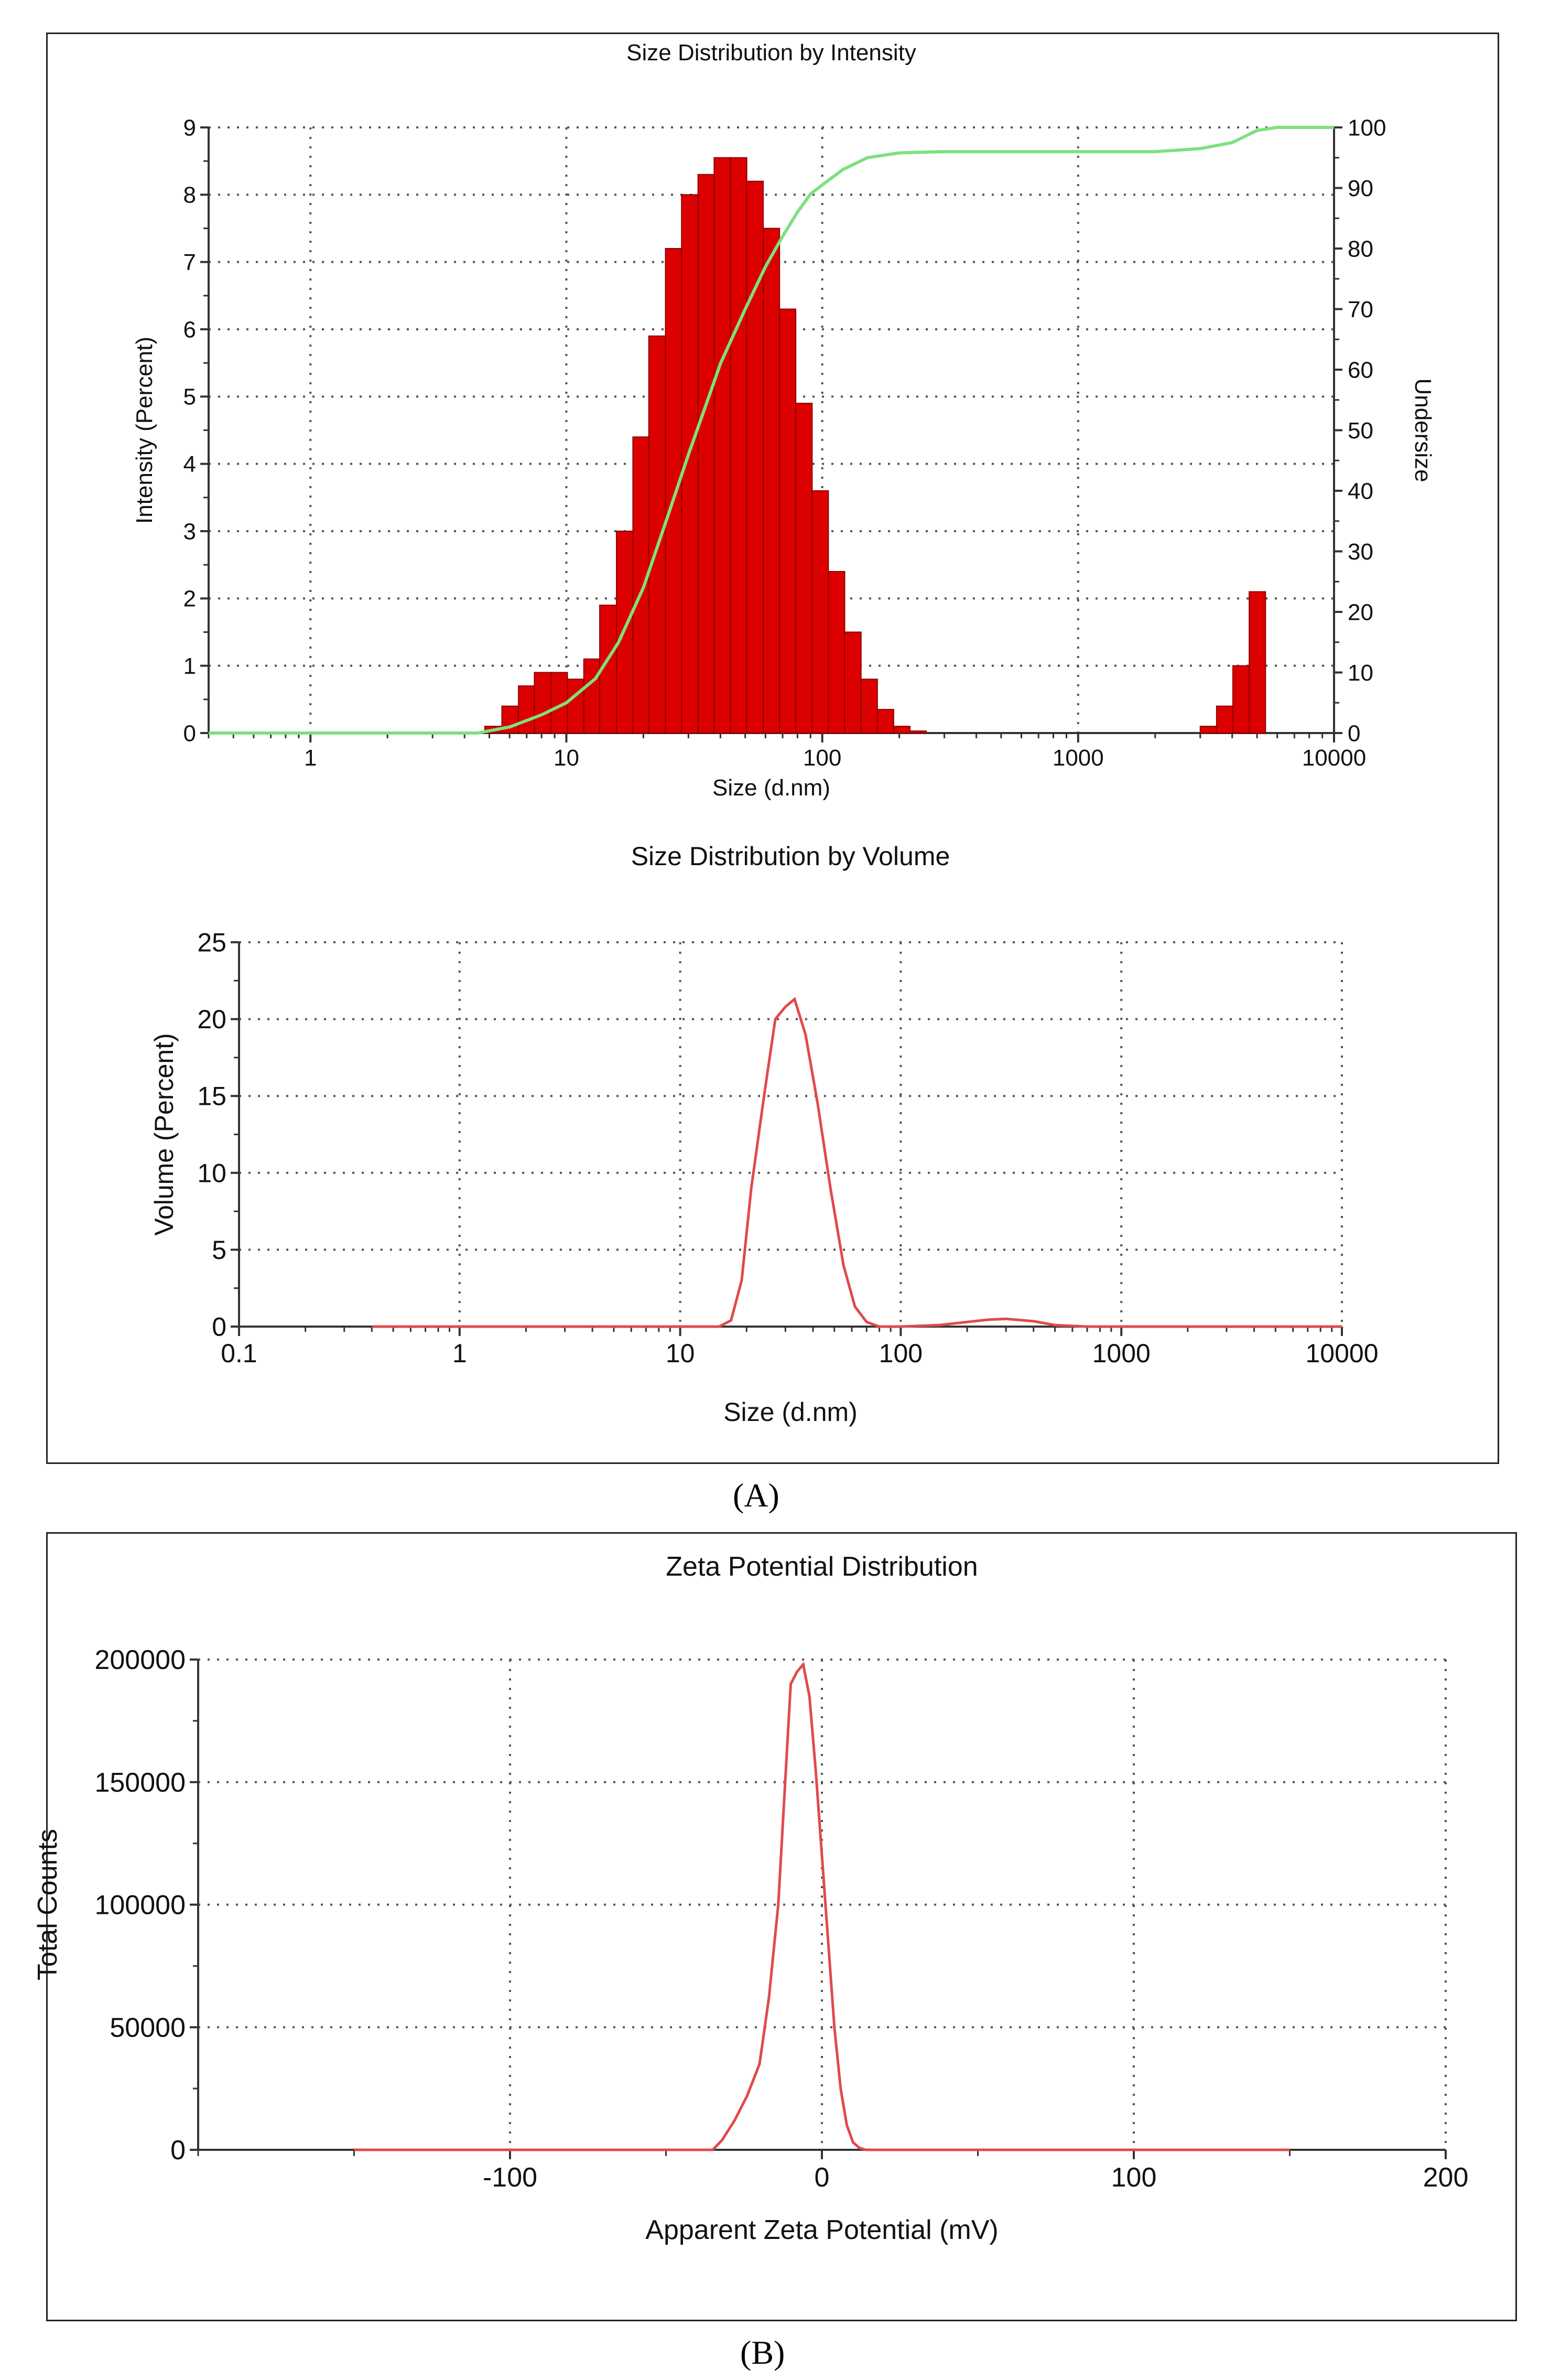 This screenshot has height=2380, width=1550. Describe the element at coordinates (311, 758) in the screenshot. I see `intensity-x-tick-label: 1` at that location.